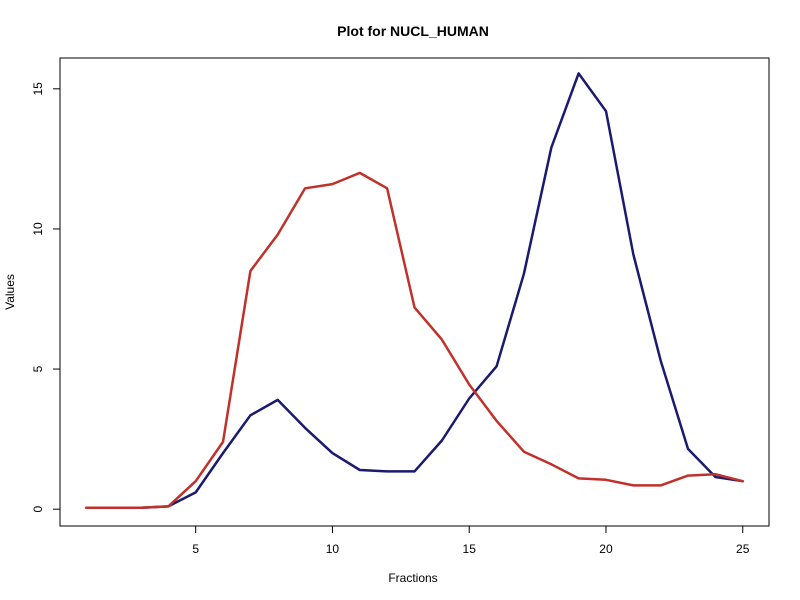  I want to click on y-axis: 0 5 10 15, so click(46, 297).